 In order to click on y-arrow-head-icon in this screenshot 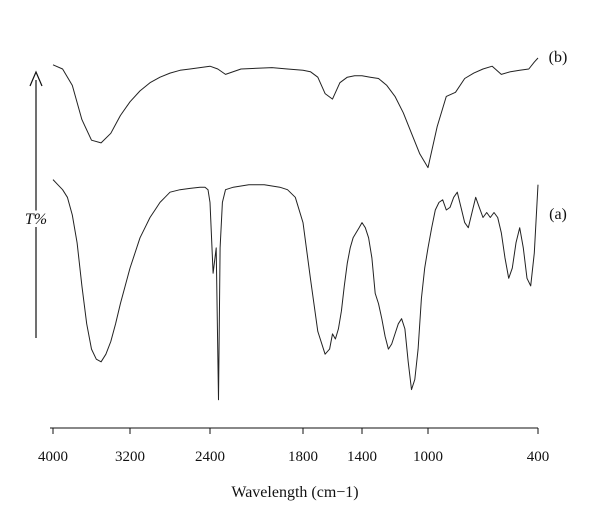, I will do `click(36, 78)`.